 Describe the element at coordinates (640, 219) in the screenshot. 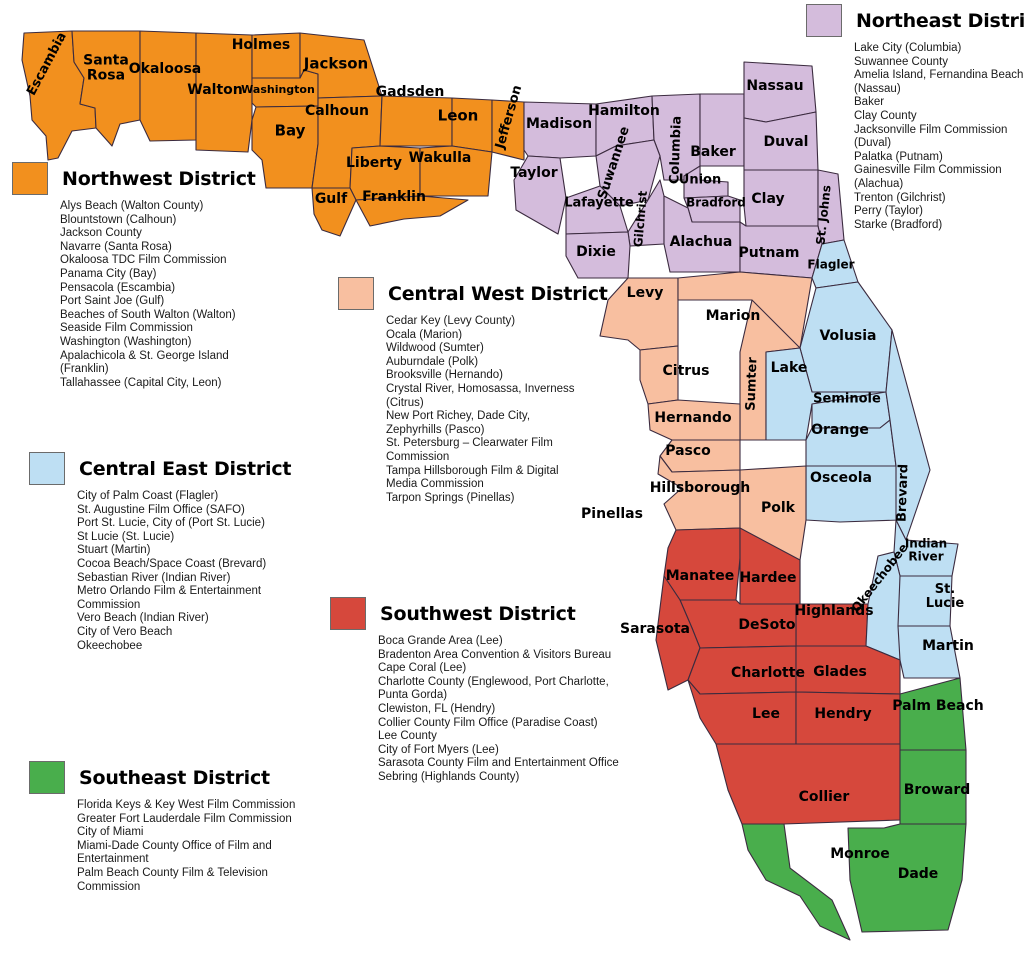

I see `county-label-gilchrist: Gilchrist` at that location.